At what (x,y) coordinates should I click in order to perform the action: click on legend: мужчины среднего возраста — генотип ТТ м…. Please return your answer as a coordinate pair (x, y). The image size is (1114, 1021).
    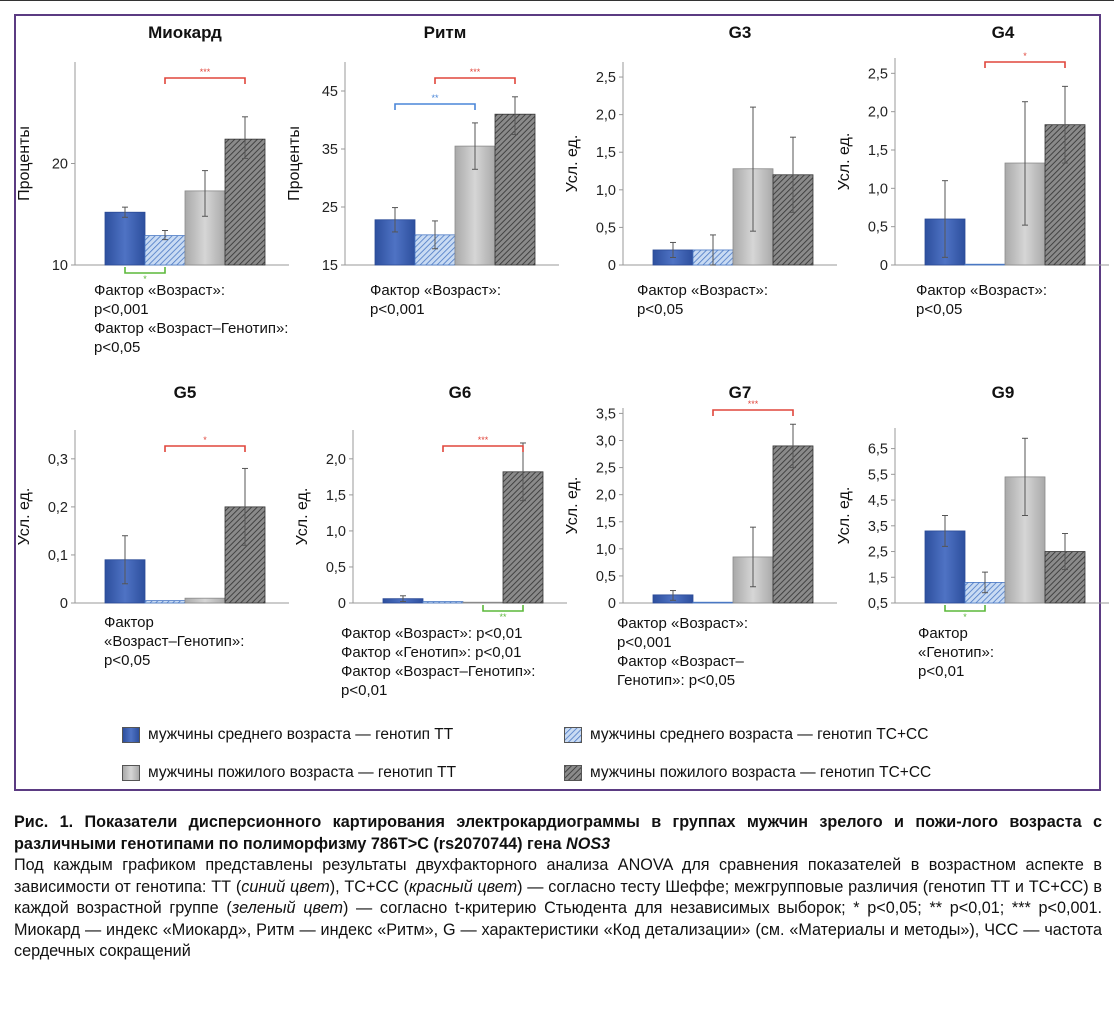
    Looking at the image, I should click on (592, 752).